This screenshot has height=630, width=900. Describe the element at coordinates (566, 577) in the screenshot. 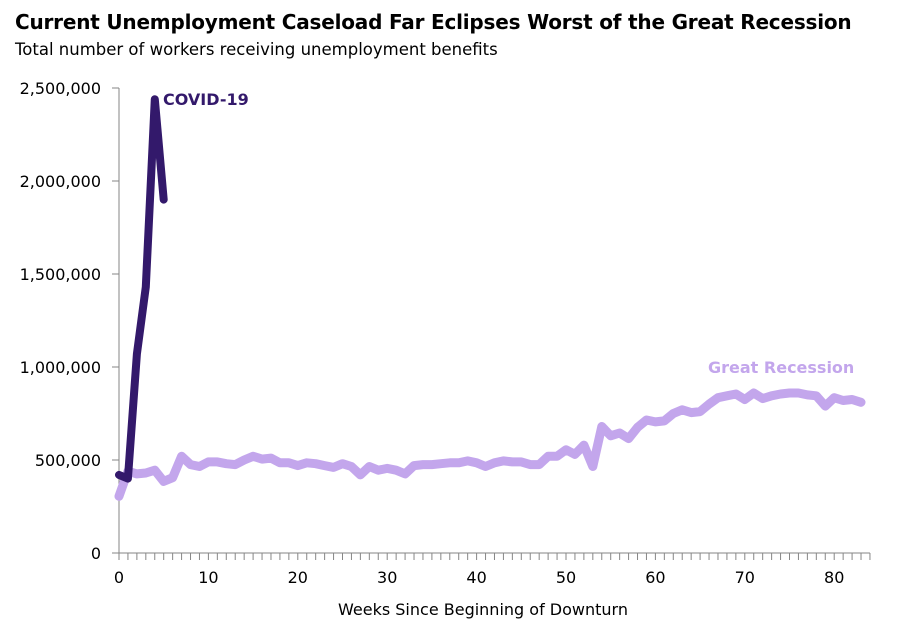

I see `x-tick-label: 50` at that location.